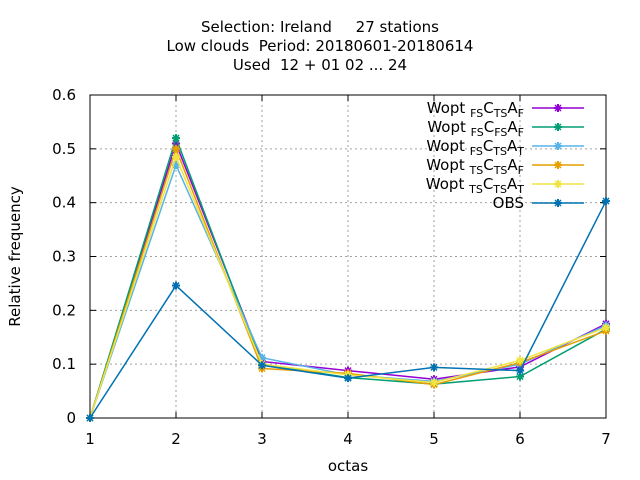  Describe the element at coordinates (64, 203) in the screenshot. I see `y-tick-label: 0.4` at that location.